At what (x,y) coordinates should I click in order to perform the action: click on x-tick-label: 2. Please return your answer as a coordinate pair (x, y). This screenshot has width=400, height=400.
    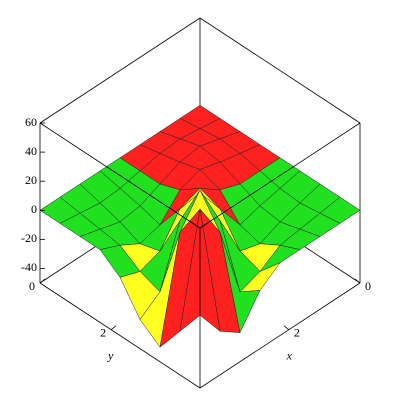
    Looking at the image, I should click on (297, 332).